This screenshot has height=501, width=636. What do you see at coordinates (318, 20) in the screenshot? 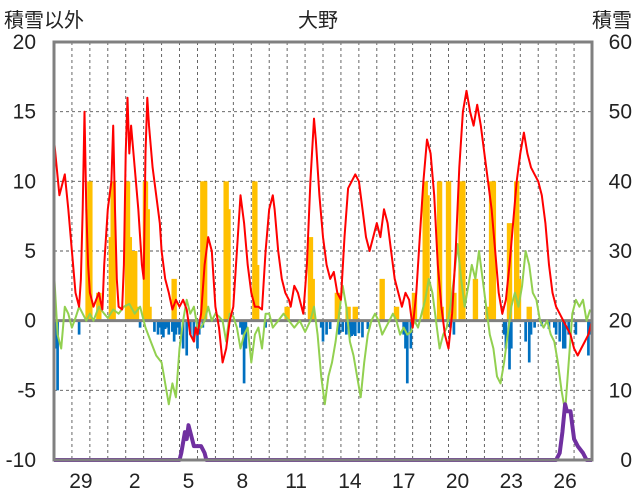
I see `chart-title: 大野` at bounding box center [318, 20].